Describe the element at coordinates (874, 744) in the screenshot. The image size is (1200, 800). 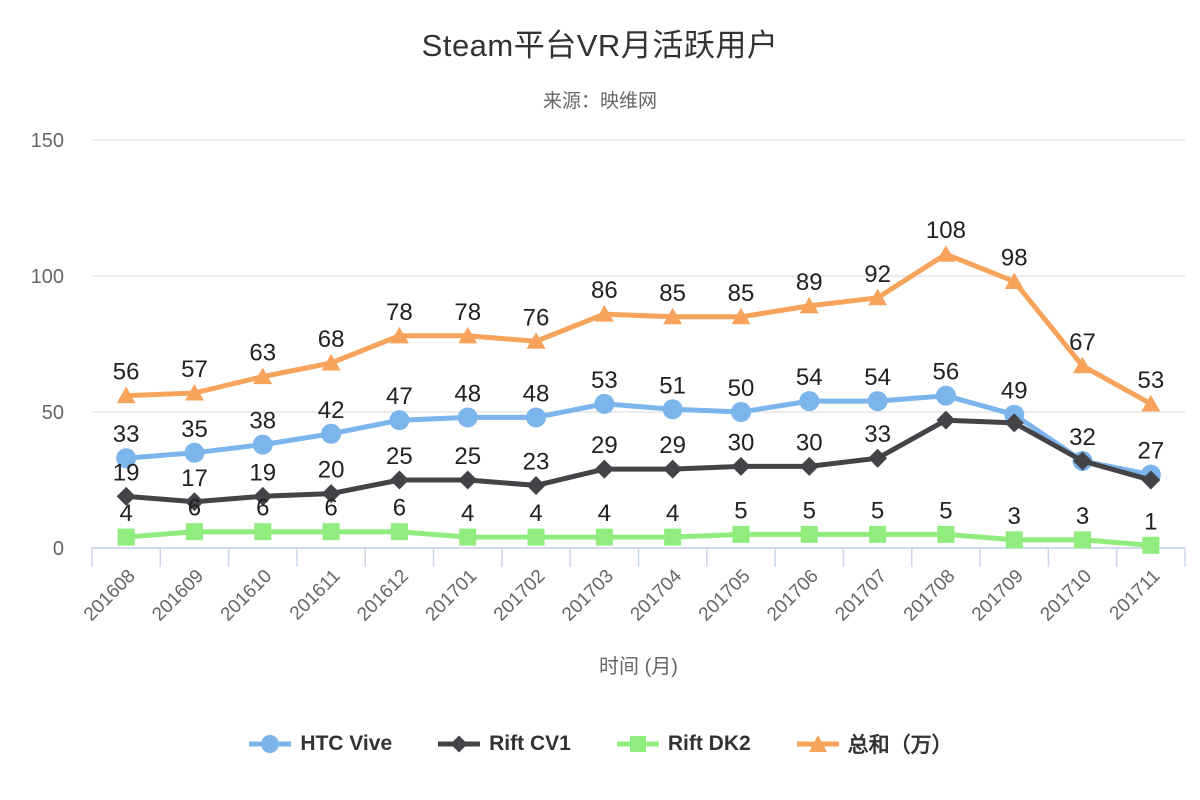
I see `legend-item-3: 总和（万）` at that location.